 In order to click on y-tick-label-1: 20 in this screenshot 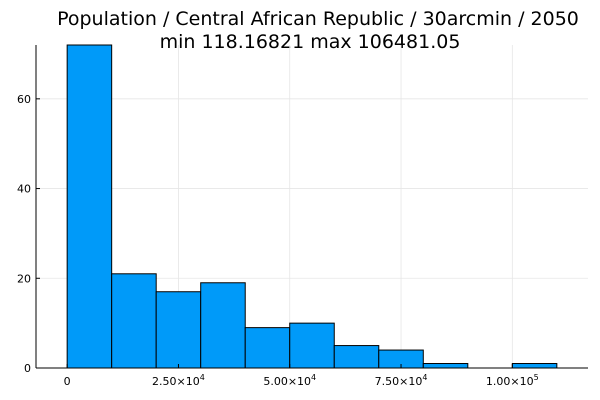, I will do `click(24, 278)`.